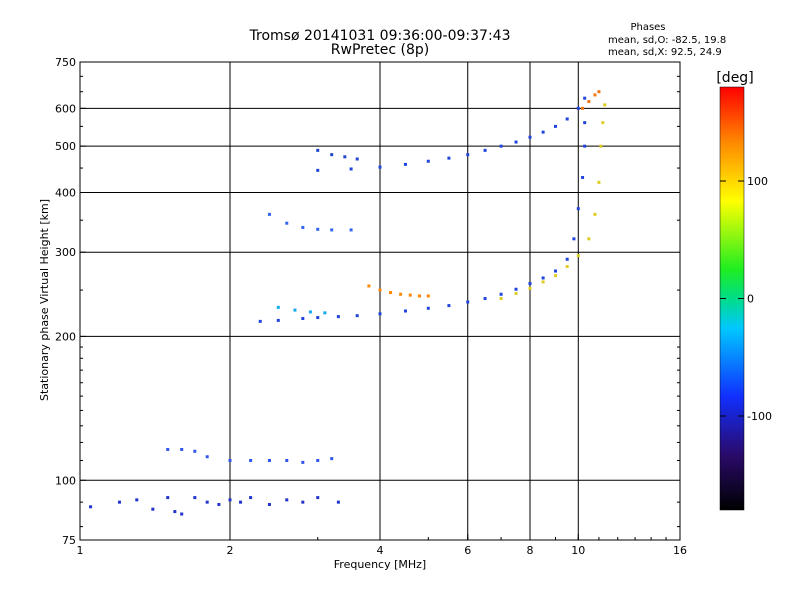 Image resolution: width=800 pixels, height=600 pixels. What do you see at coordinates (750, 299) in the screenshot?
I see `colorbar-tick-label: 0` at bounding box center [750, 299].